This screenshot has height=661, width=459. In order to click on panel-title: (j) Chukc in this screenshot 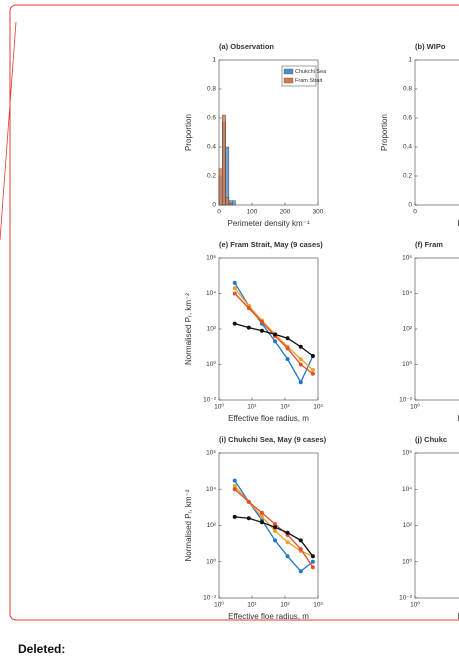, I will do `click(431, 439)`.